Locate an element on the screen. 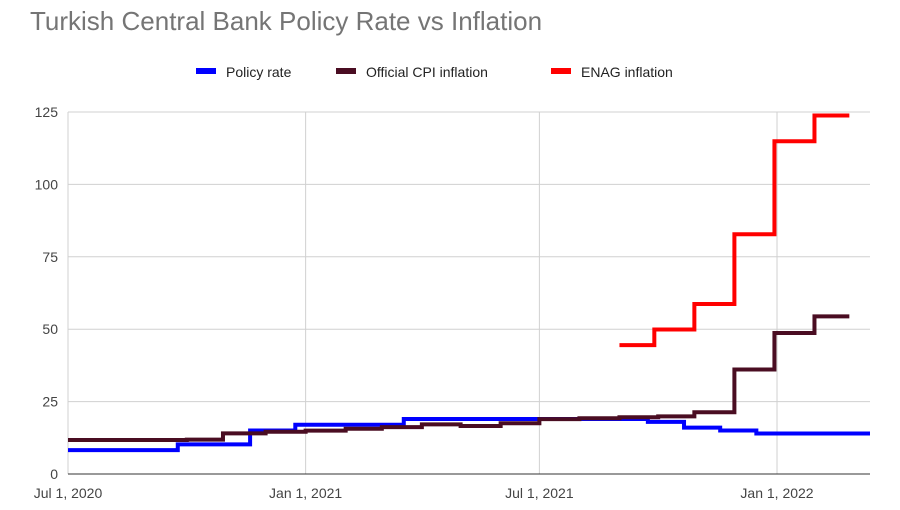  x-tick-label: Jan 1, 2022 is located at coordinates (776, 493).